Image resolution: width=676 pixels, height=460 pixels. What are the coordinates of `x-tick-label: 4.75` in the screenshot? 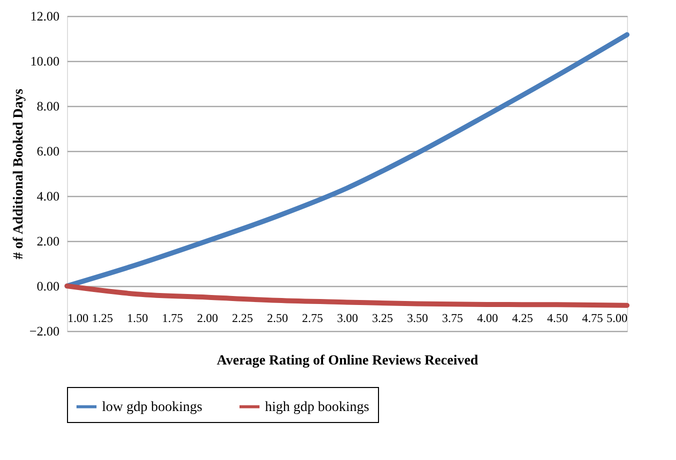 It's located at (592, 317).